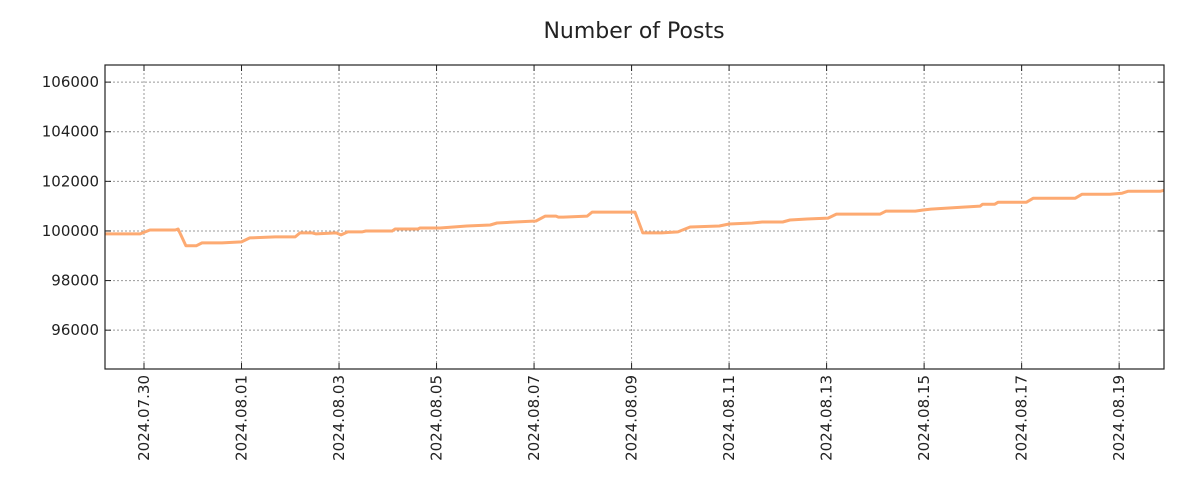 The height and width of the screenshot is (504, 1200). What do you see at coordinates (242, 418) in the screenshot?
I see `x-tick-label: 2024.08.01` at bounding box center [242, 418].